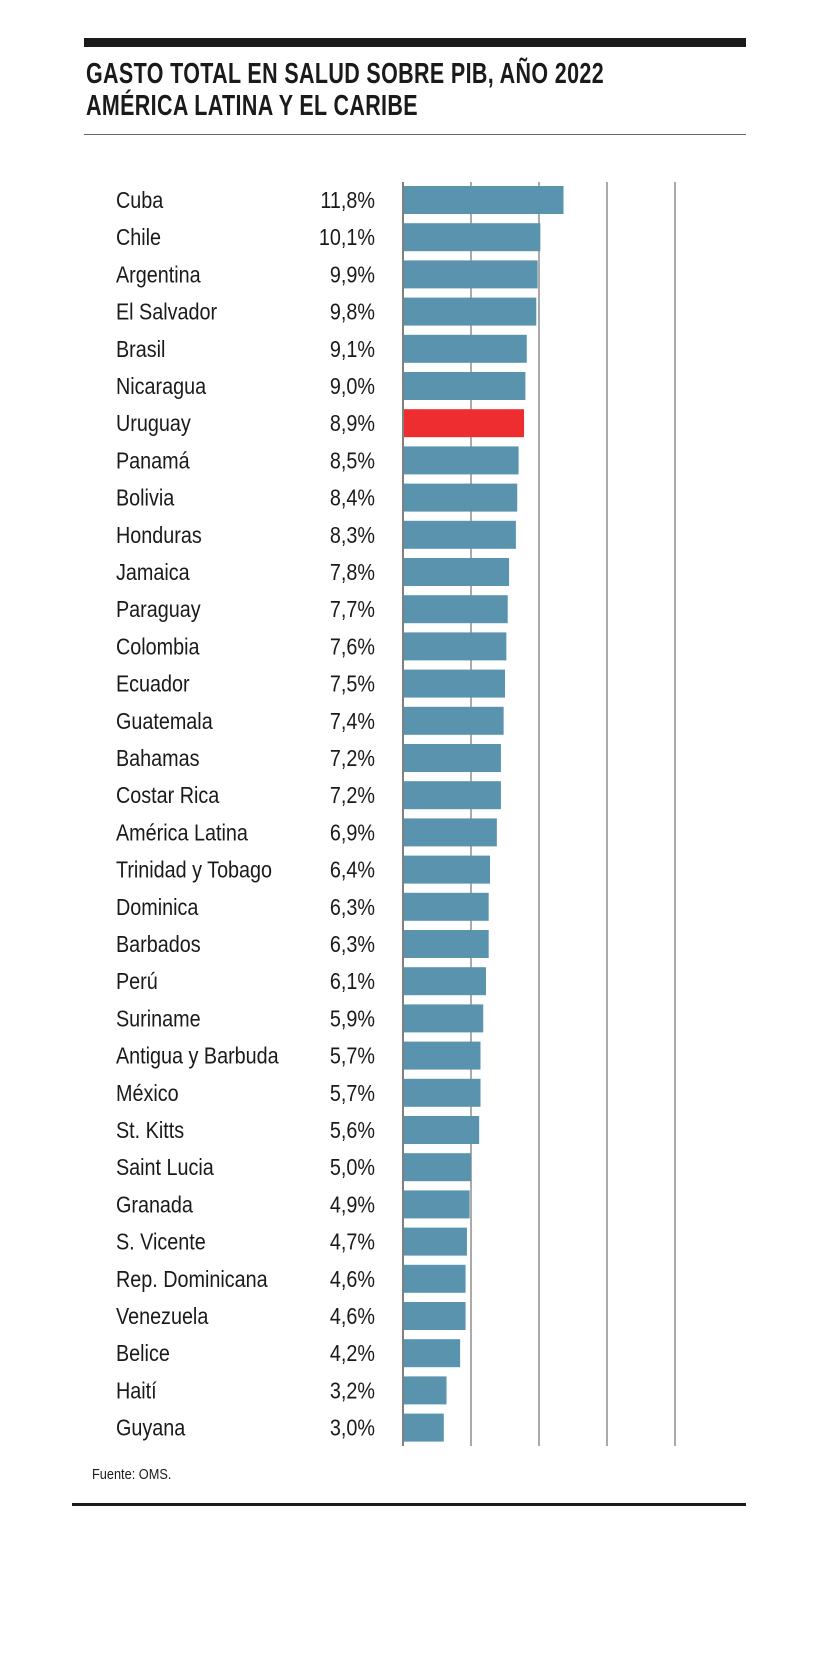  What do you see at coordinates (161, 1242) in the screenshot?
I see `category-label: S. Vicente` at bounding box center [161, 1242].